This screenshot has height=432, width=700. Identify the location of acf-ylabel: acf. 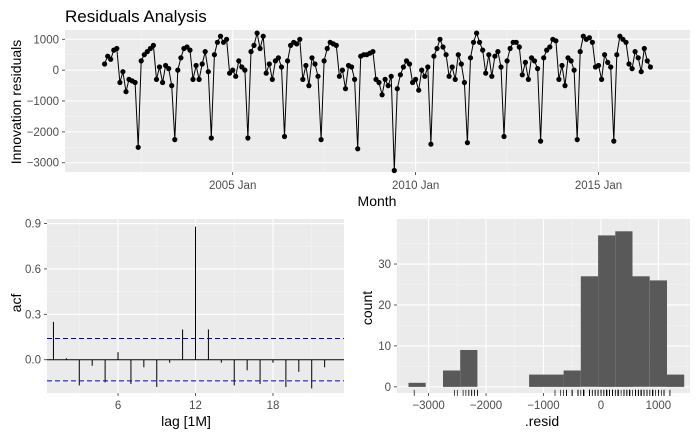
(16, 303).